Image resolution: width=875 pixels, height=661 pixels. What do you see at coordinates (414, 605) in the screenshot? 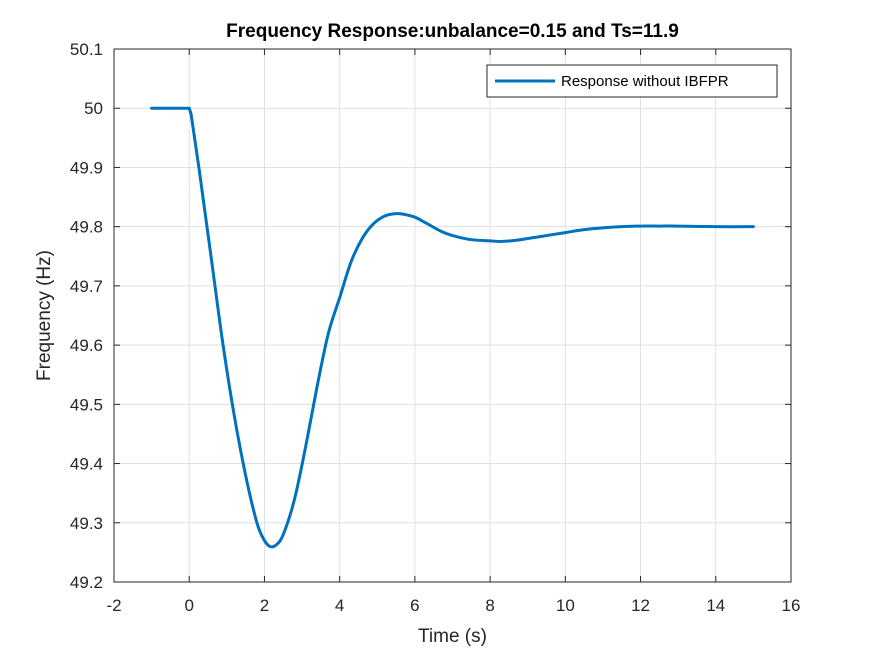
I see `x-tick-label: 6` at bounding box center [414, 605].